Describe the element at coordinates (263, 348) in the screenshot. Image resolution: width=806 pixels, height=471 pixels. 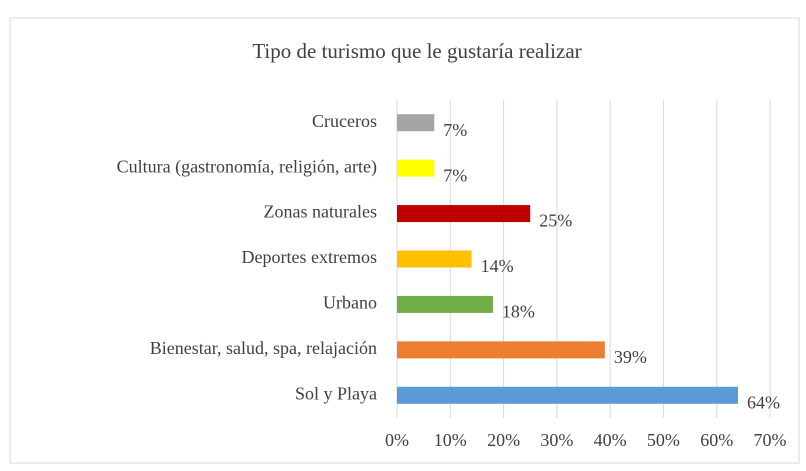
I see `y-tick-label: Bienestar, salud, spa, relajación` at that location.